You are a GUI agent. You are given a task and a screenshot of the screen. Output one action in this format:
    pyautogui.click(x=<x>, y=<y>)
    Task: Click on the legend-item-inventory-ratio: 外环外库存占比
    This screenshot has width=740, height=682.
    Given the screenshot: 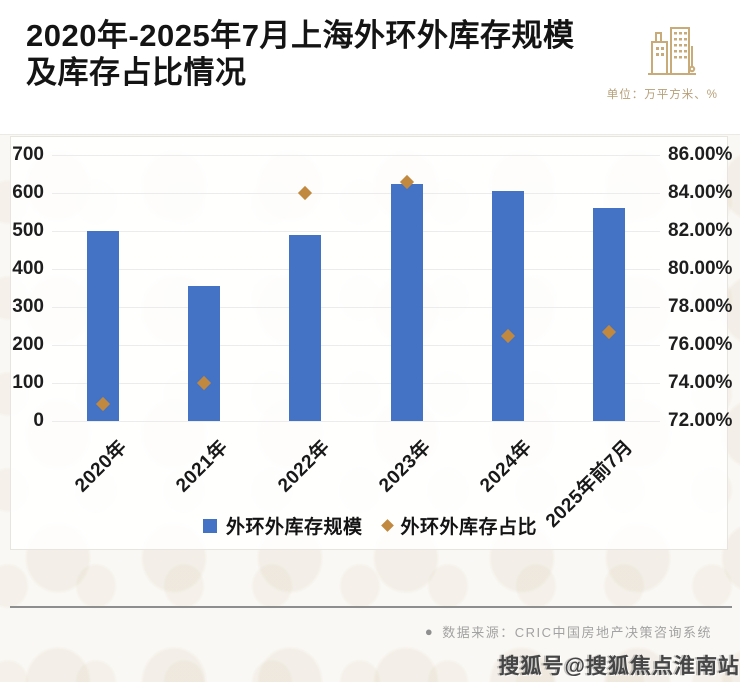 What is the action you would take?
    pyautogui.click(x=459, y=525)
    